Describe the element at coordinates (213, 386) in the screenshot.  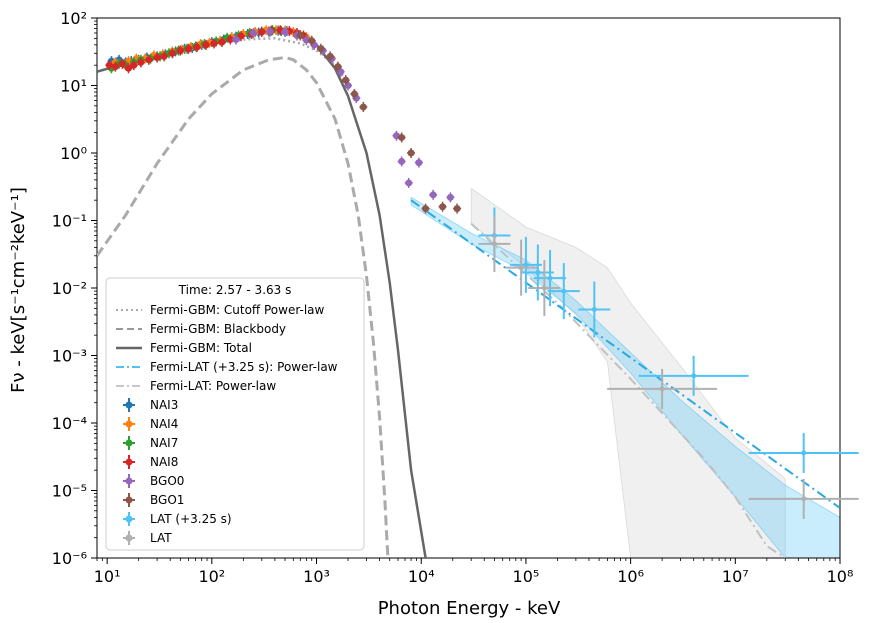
I see `svg-text: Fermi-LAT: Power-law` at that location.